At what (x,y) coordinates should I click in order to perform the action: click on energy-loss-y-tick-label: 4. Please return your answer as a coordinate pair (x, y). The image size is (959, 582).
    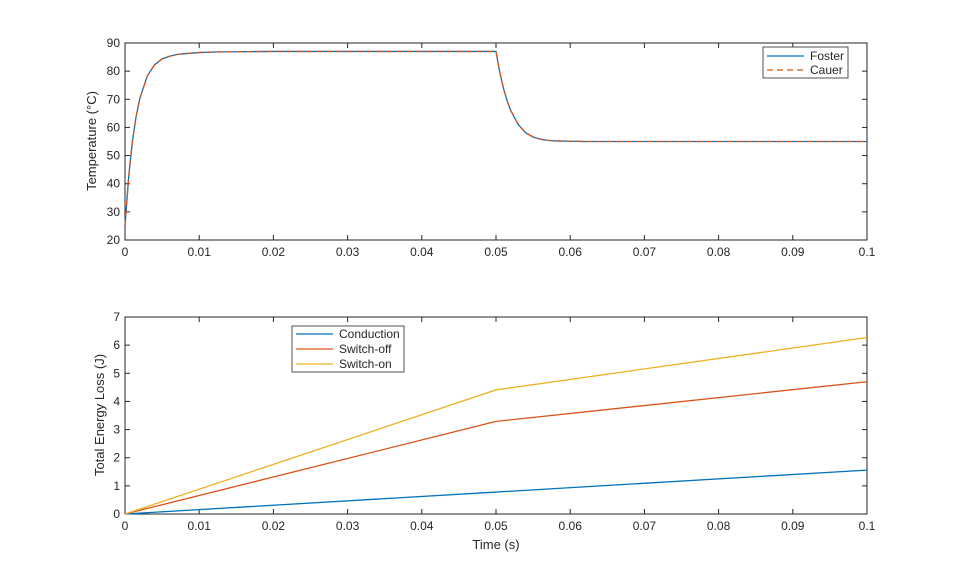
    Looking at the image, I should click on (116, 401).